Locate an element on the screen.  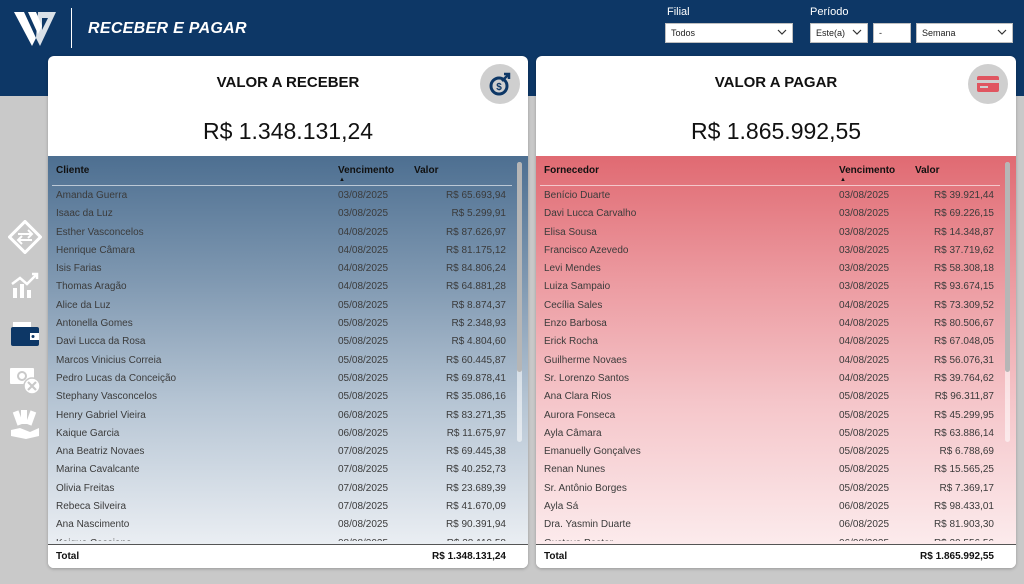
row-date: 06/08/2025 is located at coordinates (363, 415).